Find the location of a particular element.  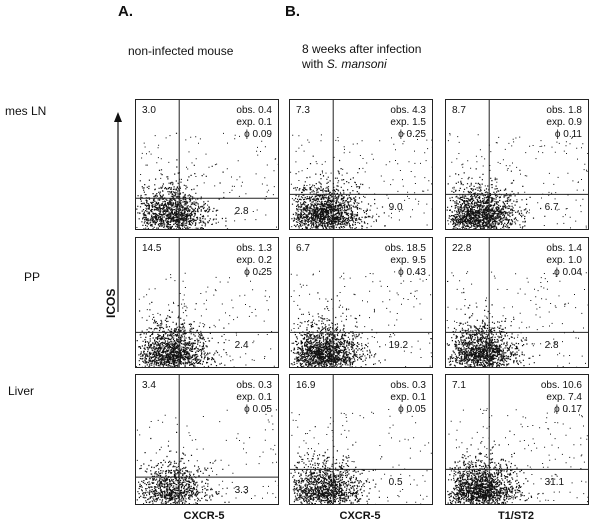

x-axis-label-a: CXCR-5 is located at coordinates (204, 516).